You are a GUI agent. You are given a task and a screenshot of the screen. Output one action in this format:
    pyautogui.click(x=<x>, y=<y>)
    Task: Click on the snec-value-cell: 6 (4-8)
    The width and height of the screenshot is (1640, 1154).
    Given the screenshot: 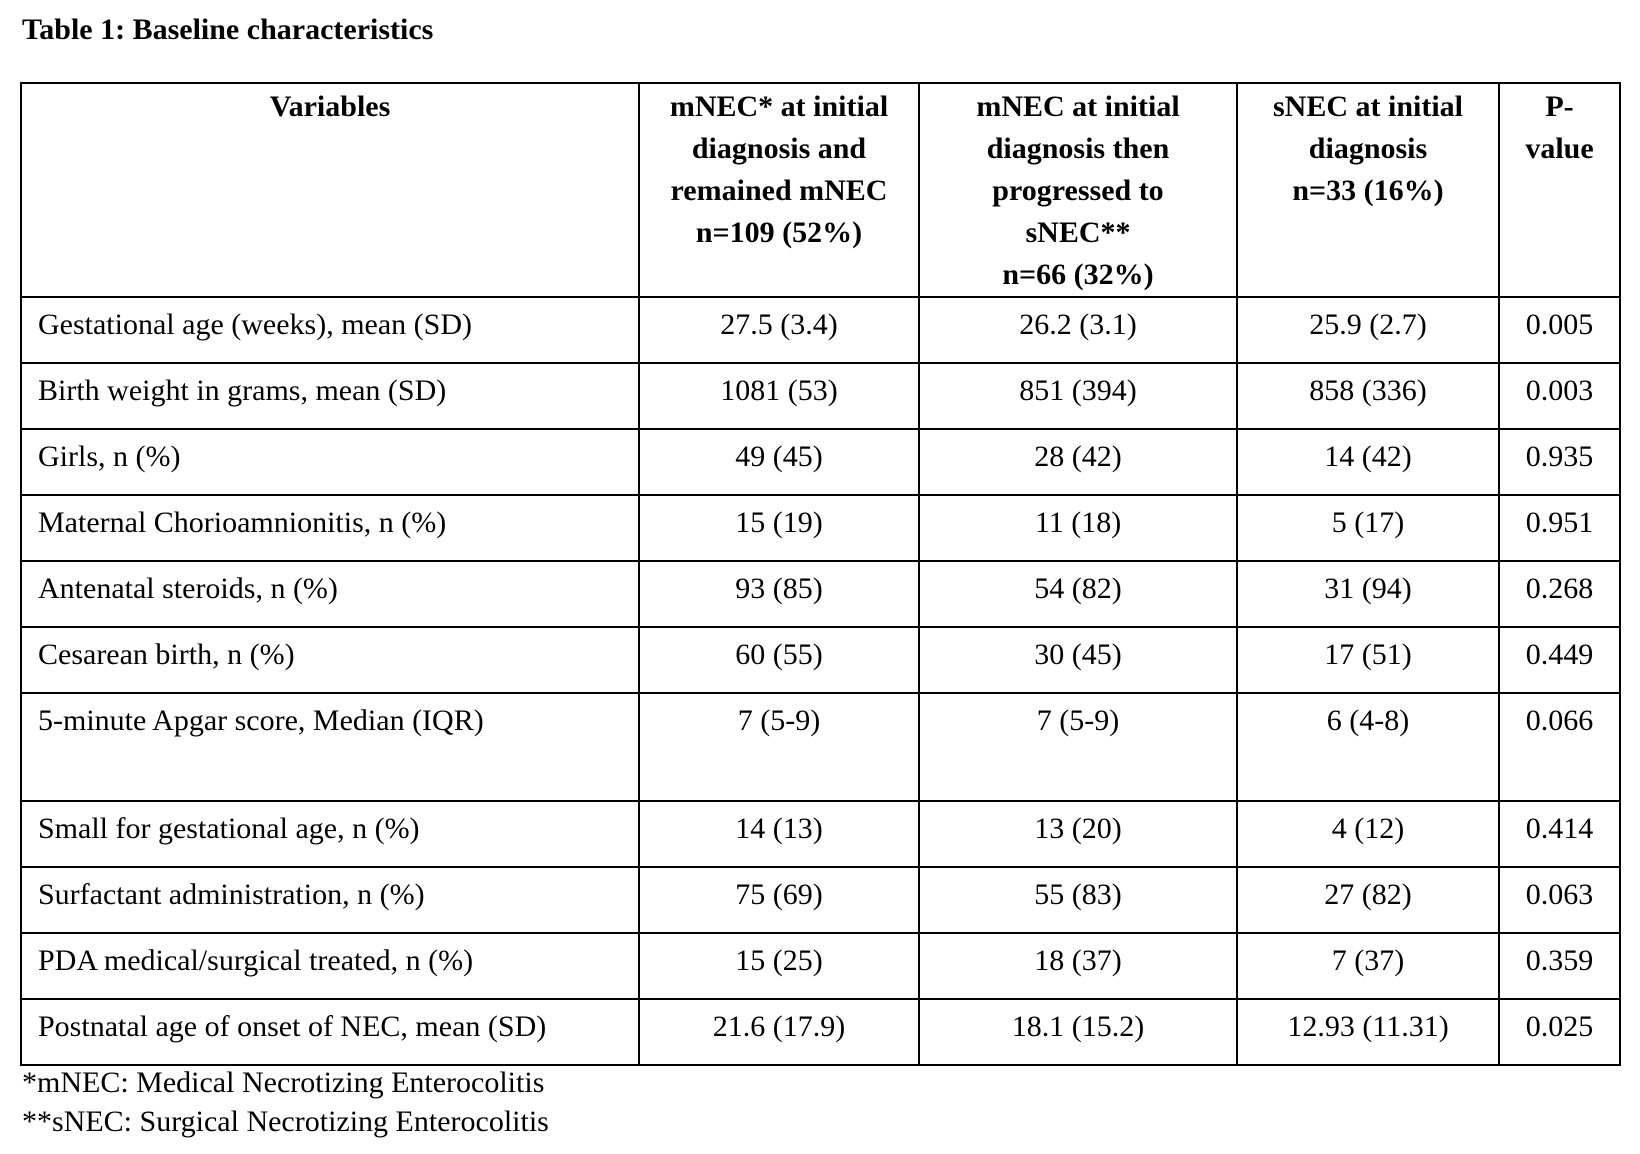 What is the action you would take?
    pyautogui.click(x=1368, y=747)
    